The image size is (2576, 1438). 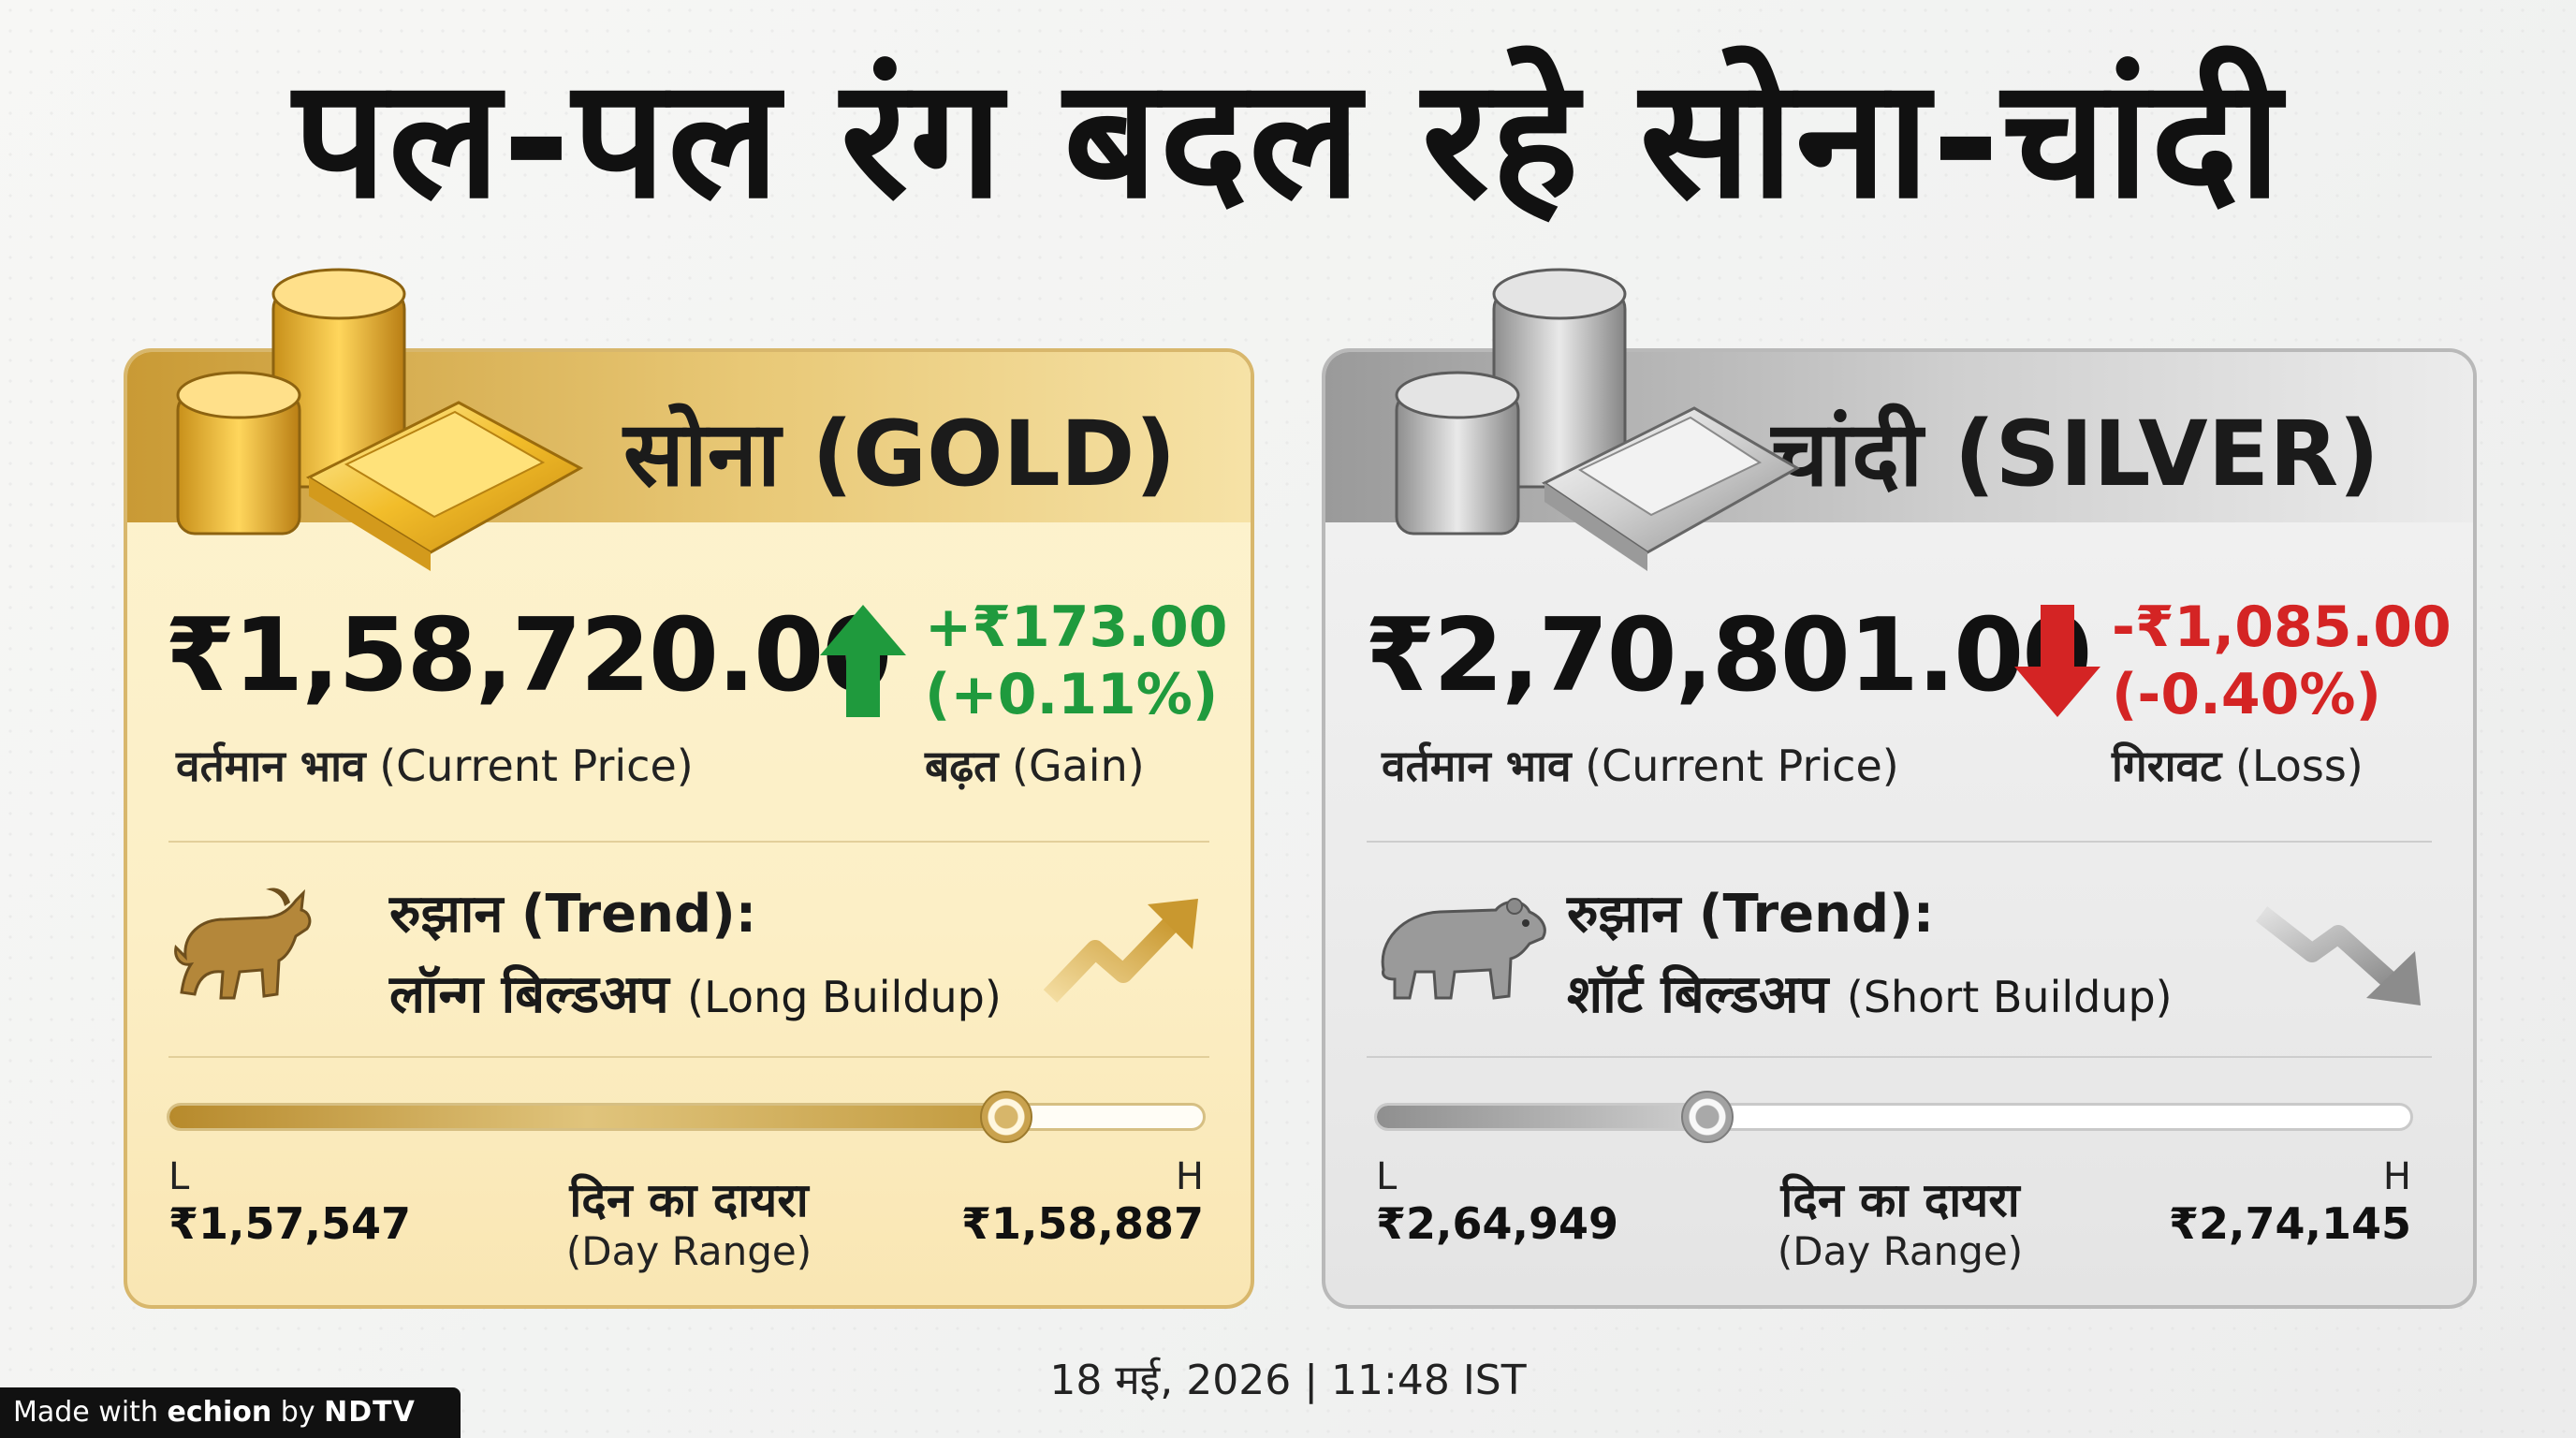 I want to click on gold-bar-icon, so click(x=444, y=486).